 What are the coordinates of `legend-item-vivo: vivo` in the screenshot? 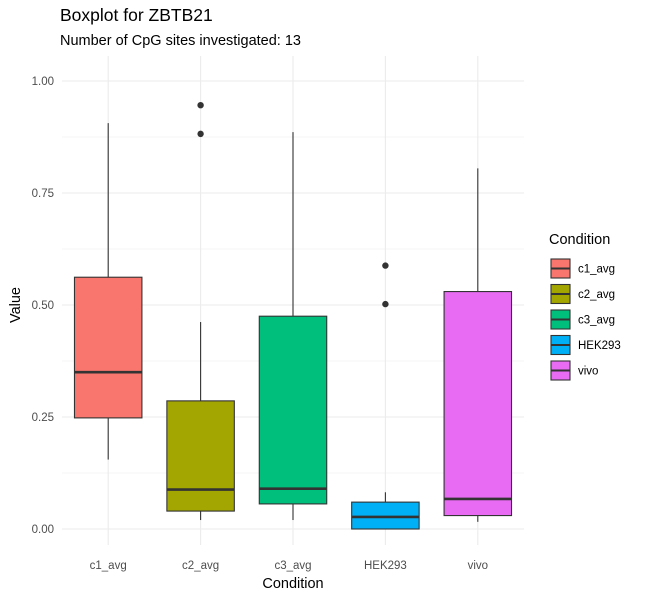 It's located at (574, 370).